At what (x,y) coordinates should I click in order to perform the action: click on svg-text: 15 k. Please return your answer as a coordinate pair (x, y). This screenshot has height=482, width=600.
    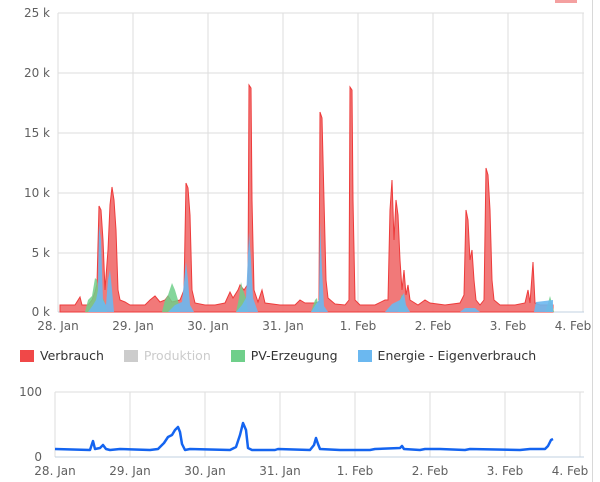
    Looking at the image, I should click on (37, 133).